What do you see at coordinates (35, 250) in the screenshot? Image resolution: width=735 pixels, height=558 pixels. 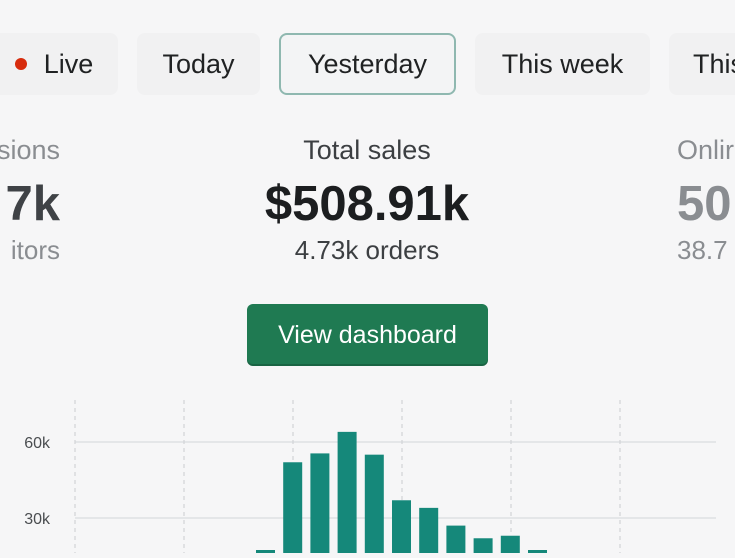 I see `stat-sessions-sub: itors` at bounding box center [35, 250].